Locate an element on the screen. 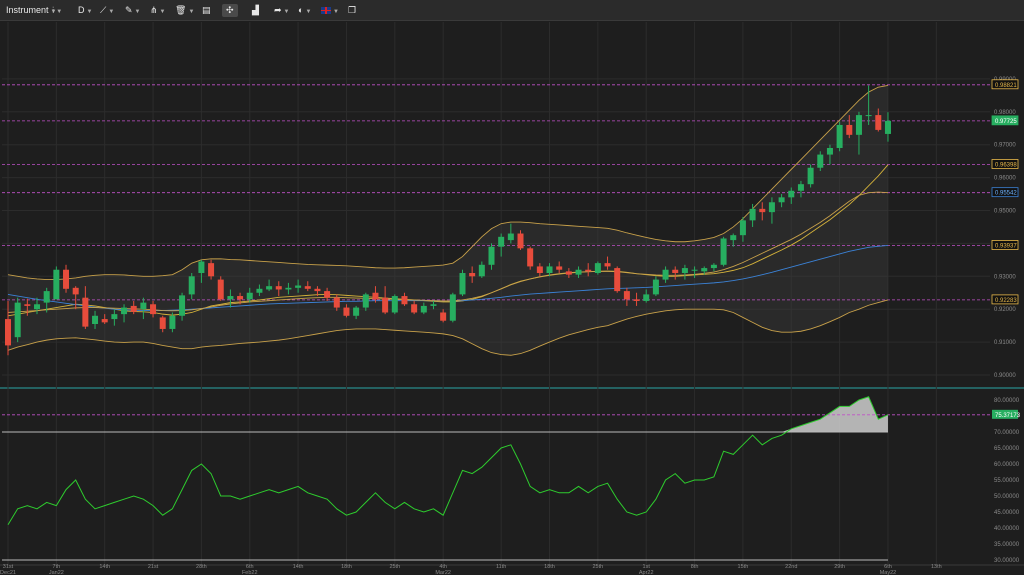 This screenshot has width=1024, height=575. window-button: ❐ is located at coordinates (352, 10).